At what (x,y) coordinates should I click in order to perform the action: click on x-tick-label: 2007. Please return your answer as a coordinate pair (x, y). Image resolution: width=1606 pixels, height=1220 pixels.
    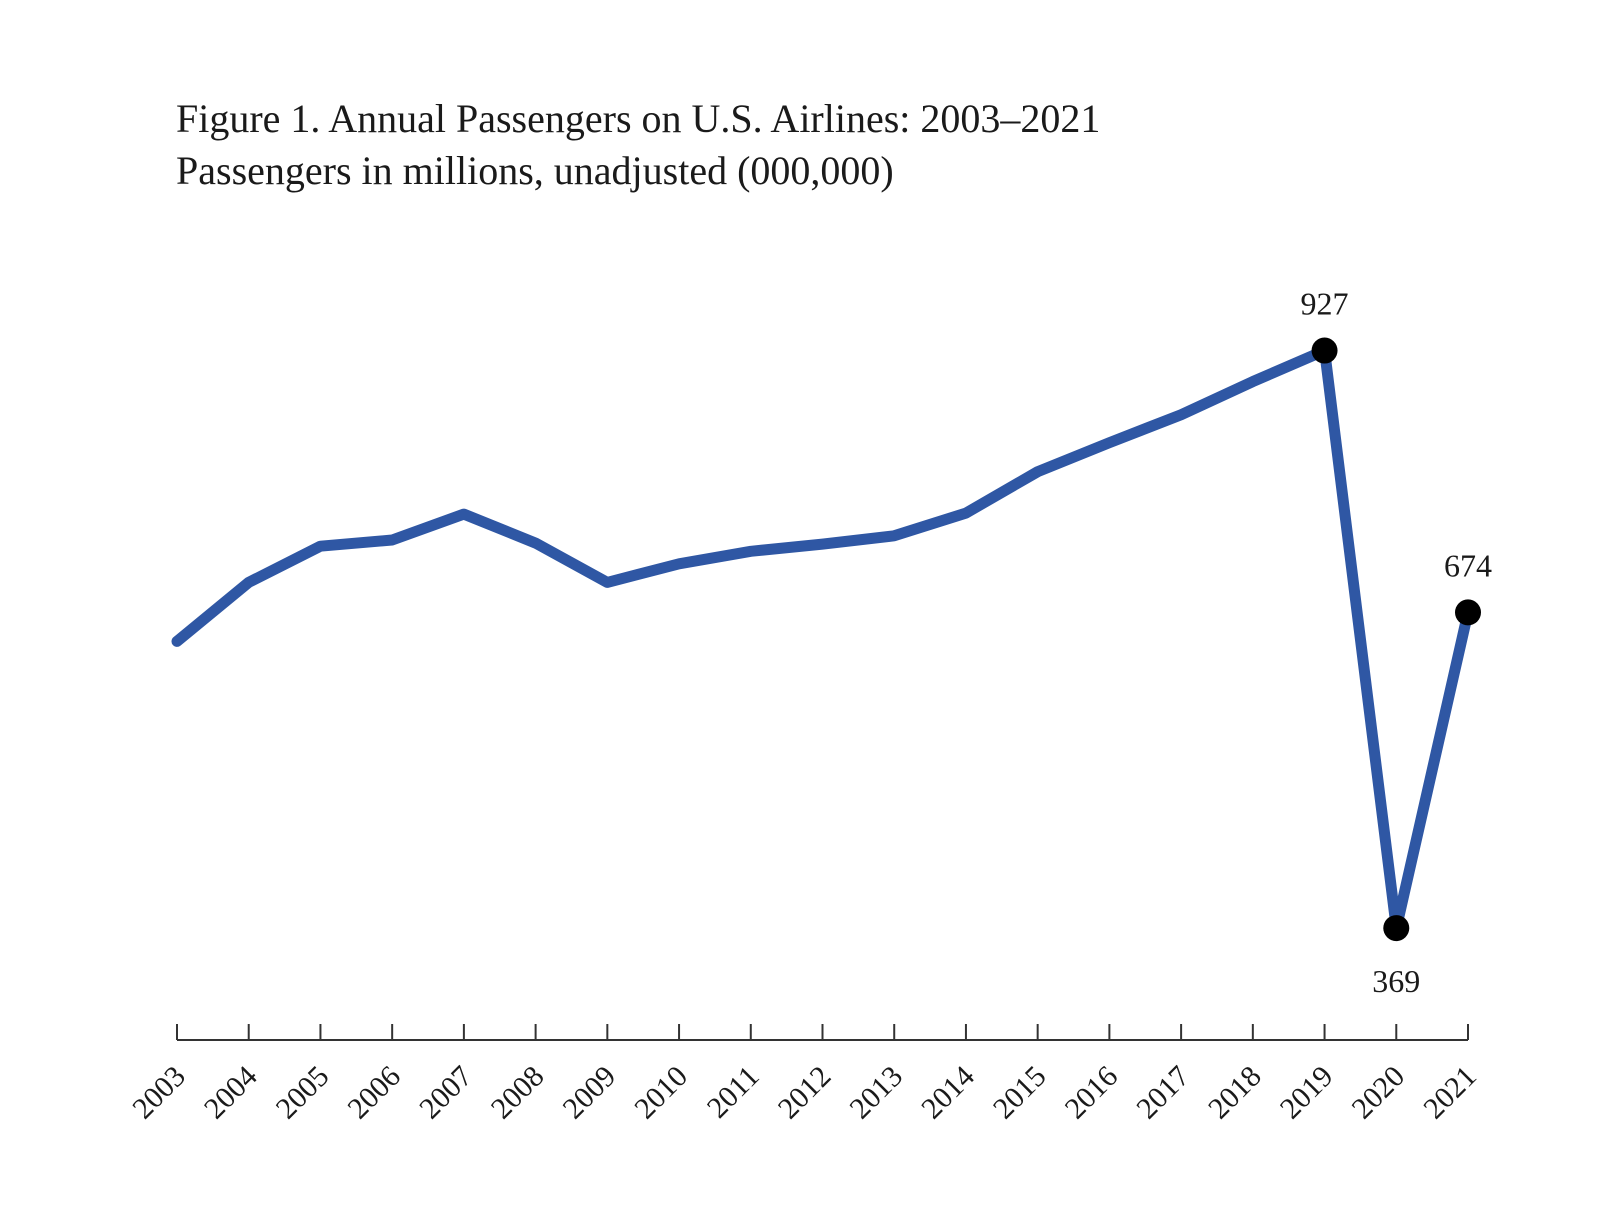
    Looking at the image, I should click on (446, 1093).